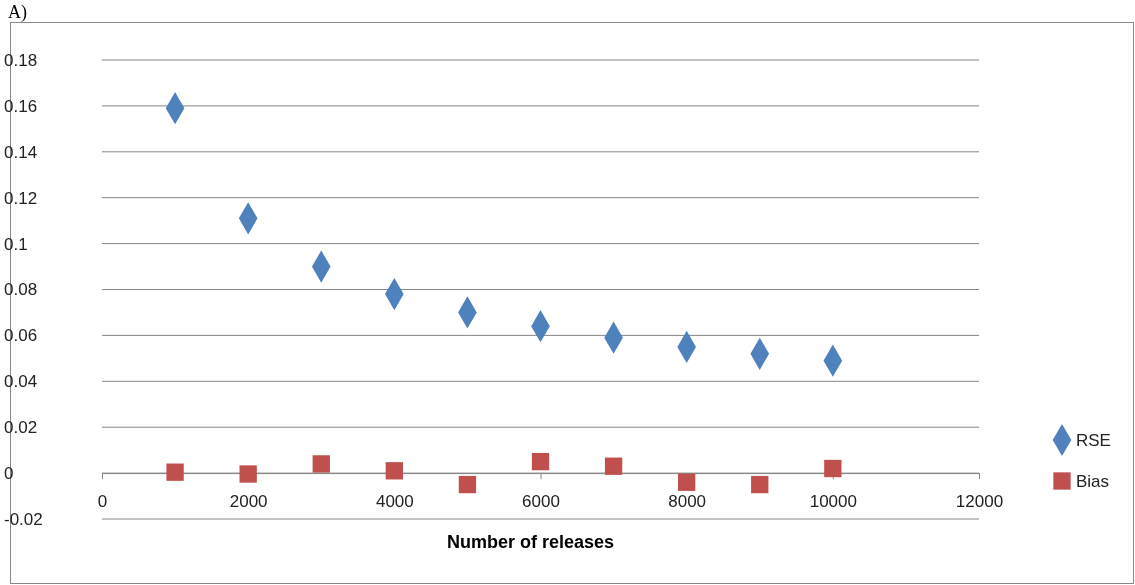 The image size is (1135, 585). What do you see at coordinates (21, 428) in the screenshot?
I see `y-tick-label: 0.02` at bounding box center [21, 428].